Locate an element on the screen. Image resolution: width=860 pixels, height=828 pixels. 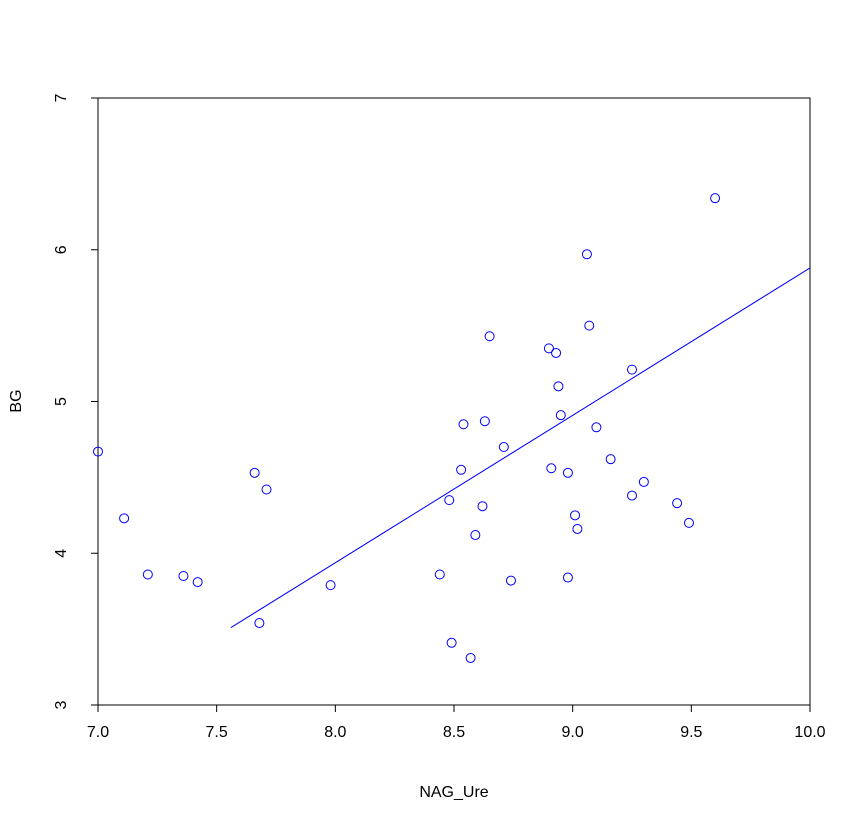
y-tick-label: 5 is located at coordinates (61, 401).